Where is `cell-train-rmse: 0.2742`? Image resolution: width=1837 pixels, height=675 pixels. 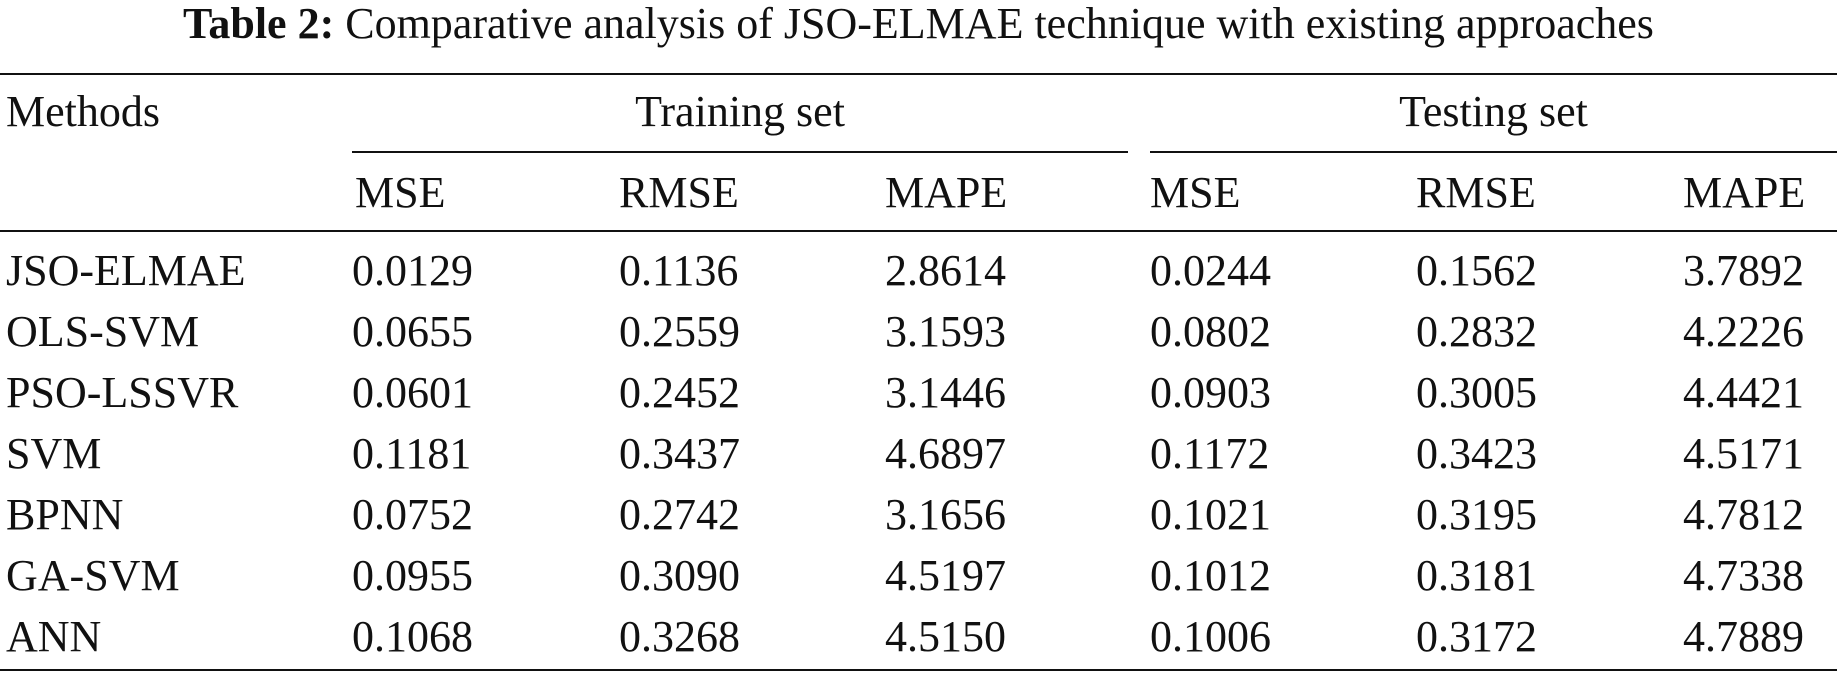
cell-train-rmse: 0.2742 is located at coordinates (679, 514).